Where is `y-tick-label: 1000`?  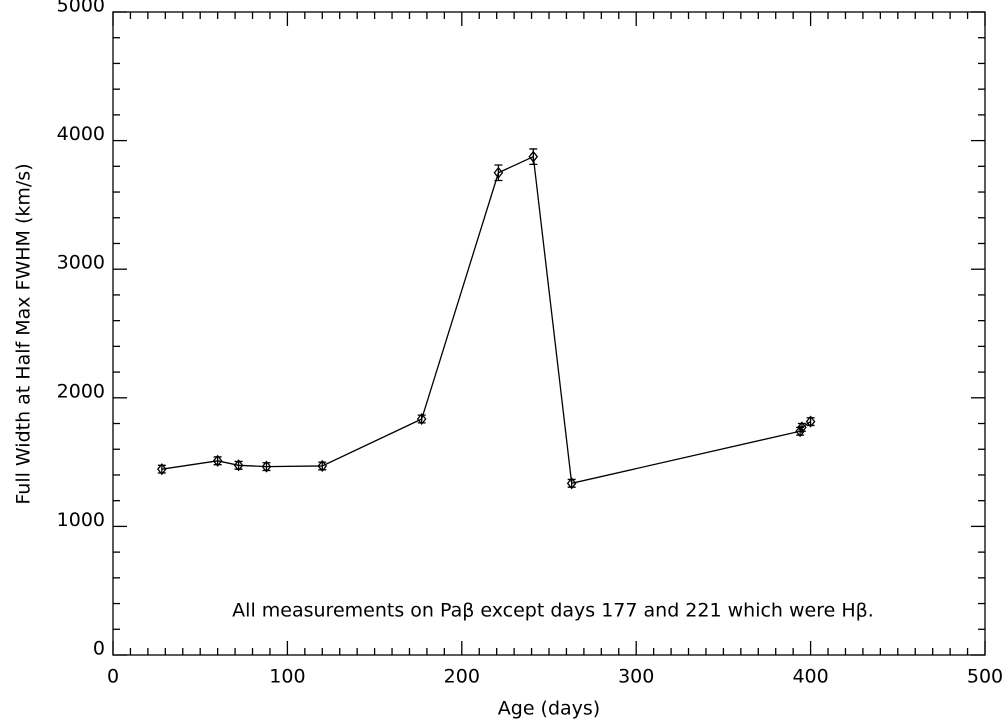
y-tick-label: 1000 is located at coordinates (81, 520).